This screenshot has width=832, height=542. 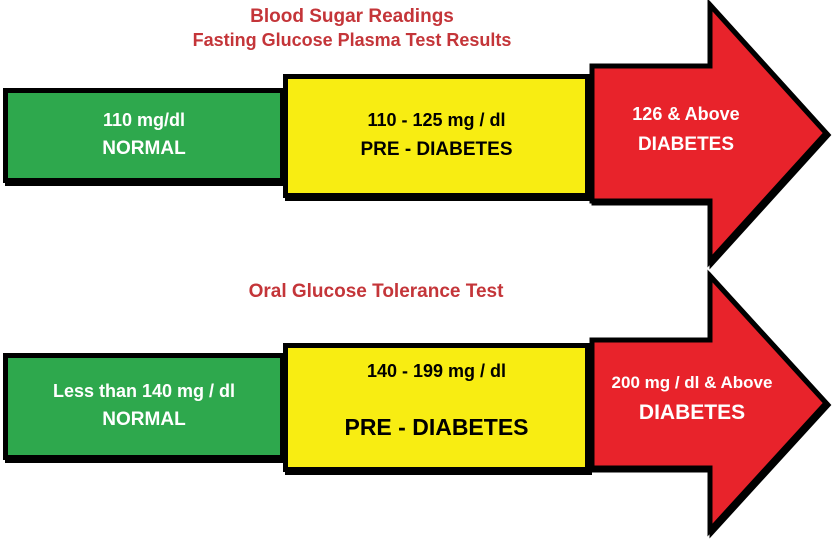 I want to click on fasting-normal-box: 110 mg/dl NORMAL, so click(x=144, y=135).